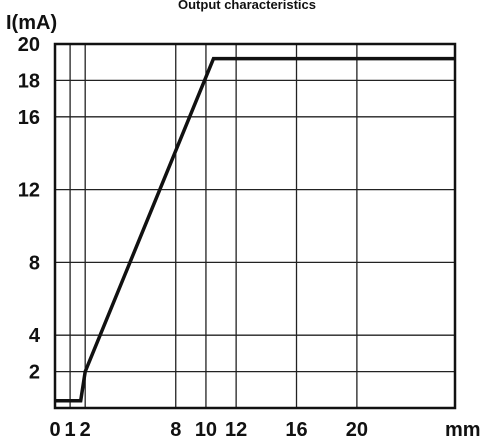 This screenshot has height=444, width=493. What do you see at coordinates (31, 23) in the screenshot?
I see `y-axis-label: I(mA)` at bounding box center [31, 23].